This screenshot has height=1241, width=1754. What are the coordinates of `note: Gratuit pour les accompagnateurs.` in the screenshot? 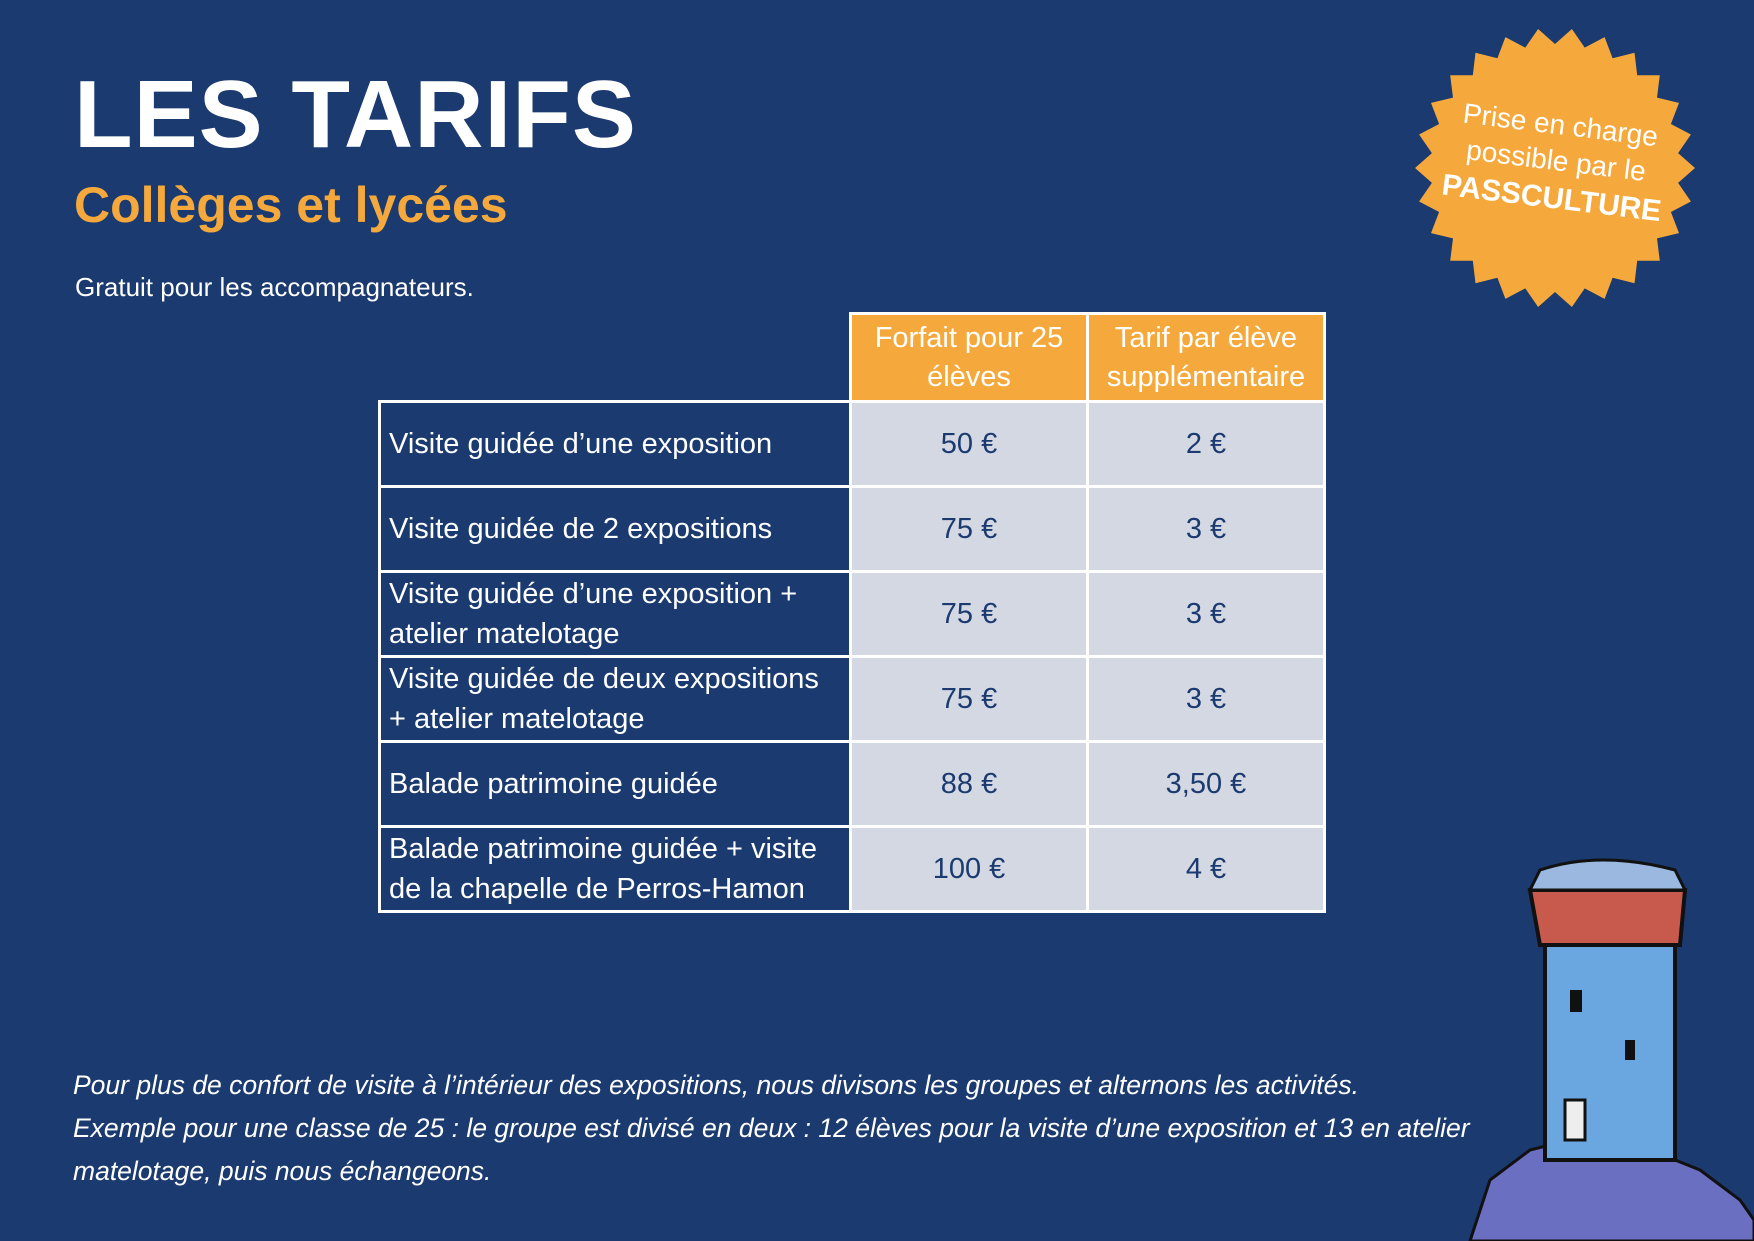 It's located at (274, 287).